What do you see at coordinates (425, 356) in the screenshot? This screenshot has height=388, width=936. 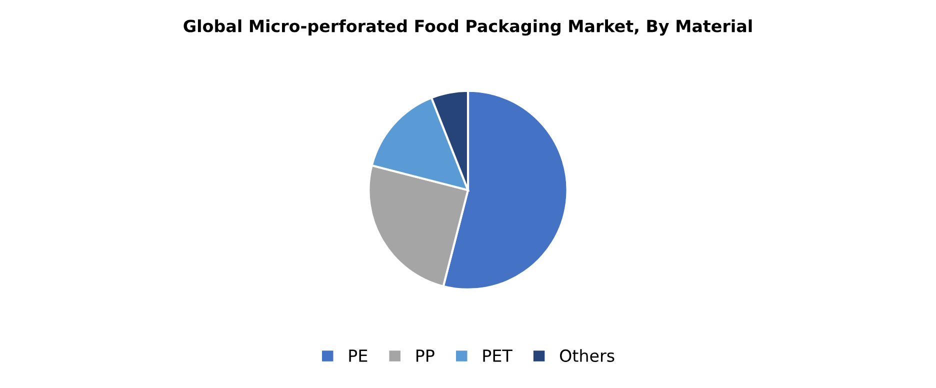 I see `legend-label: PP` at bounding box center [425, 356].